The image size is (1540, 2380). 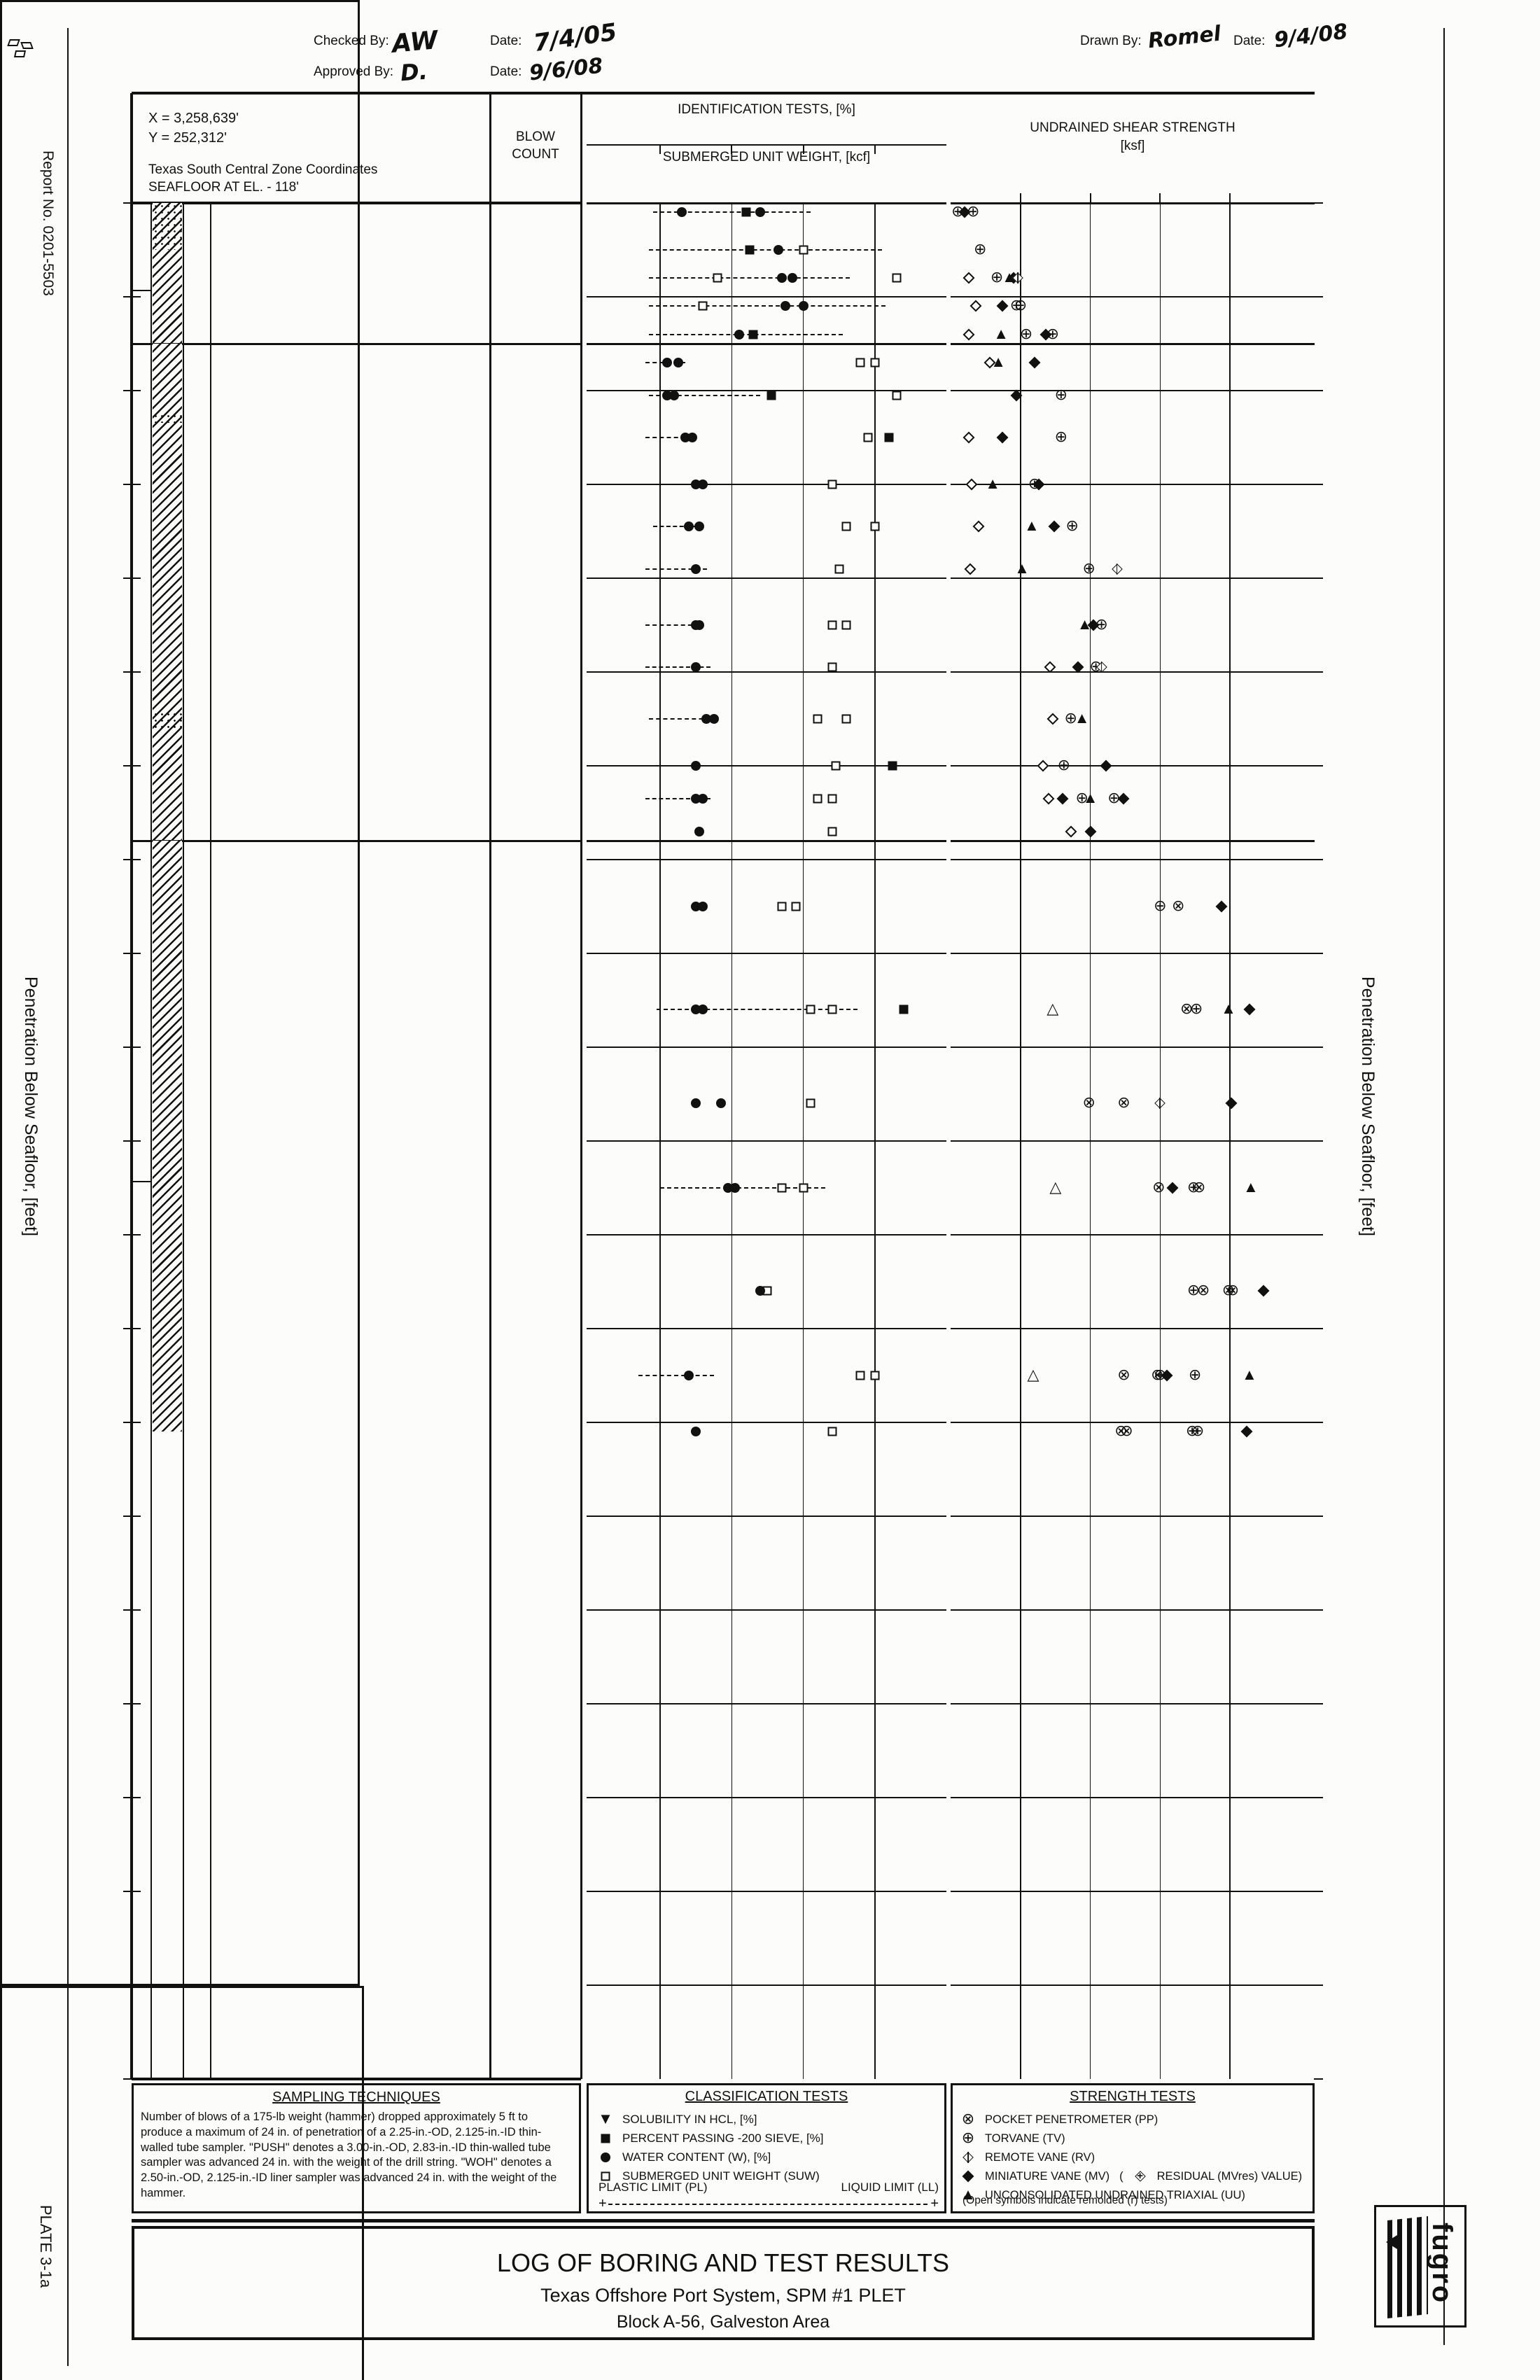 I want to click on blow-count-header-line2: COUNT, so click(x=535, y=154).